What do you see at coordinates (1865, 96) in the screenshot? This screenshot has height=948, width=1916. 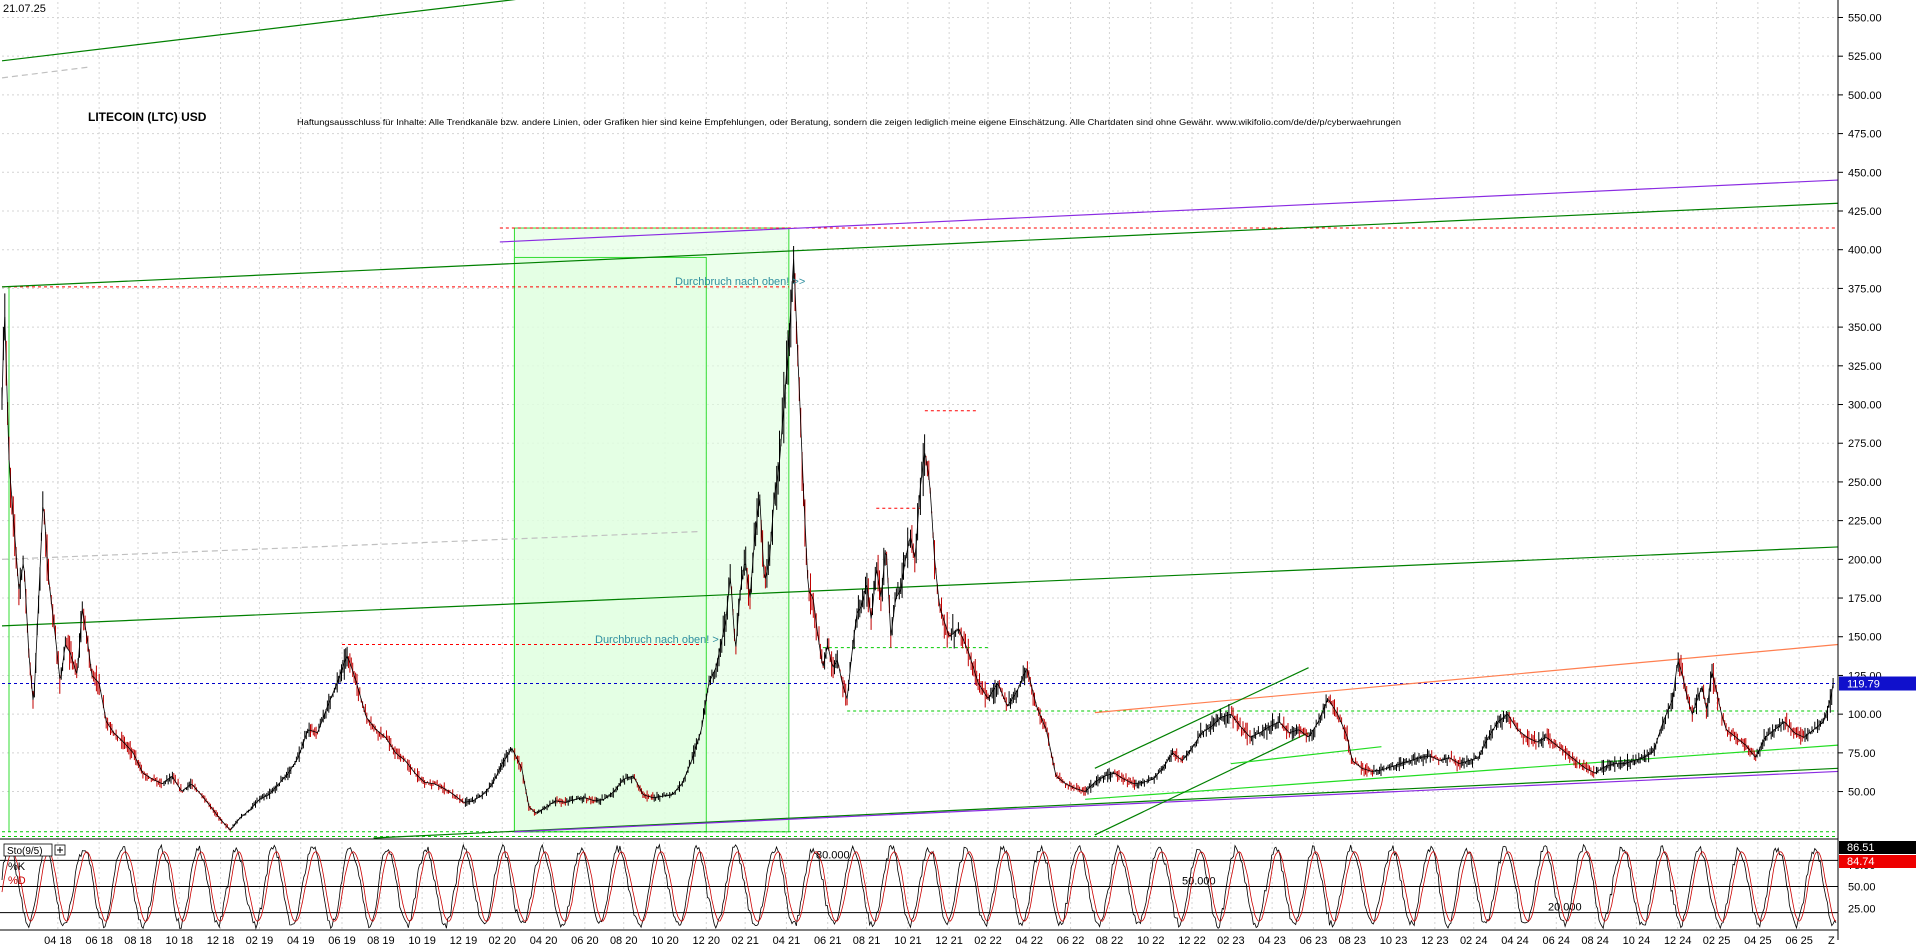 I see `y-tick-label: 500.00` at bounding box center [1865, 96].